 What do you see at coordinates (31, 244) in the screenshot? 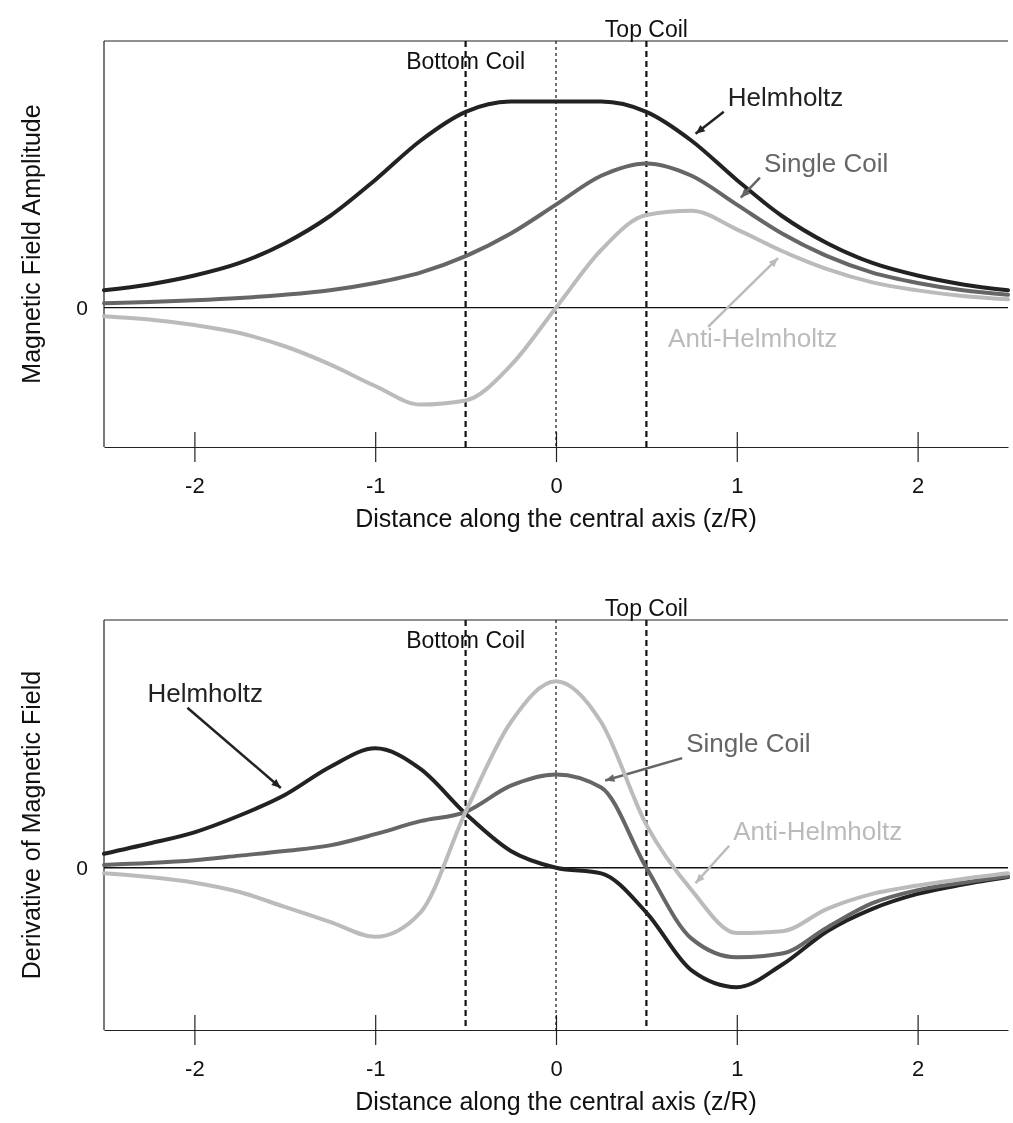
I see `y-axis-title: Magnetic Field Amplitude` at bounding box center [31, 244].